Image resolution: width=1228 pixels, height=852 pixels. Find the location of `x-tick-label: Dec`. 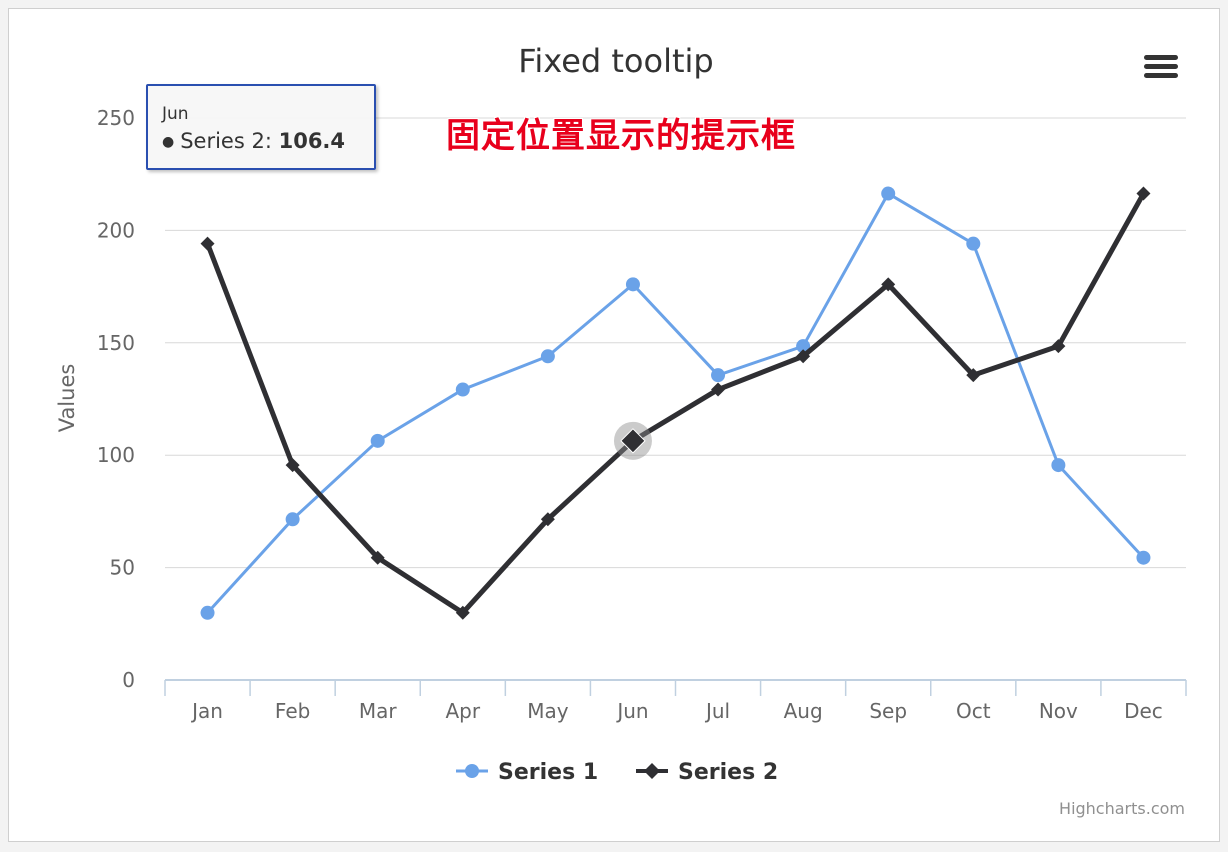

x-tick-label: Dec is located at coordinates (1143, 711).